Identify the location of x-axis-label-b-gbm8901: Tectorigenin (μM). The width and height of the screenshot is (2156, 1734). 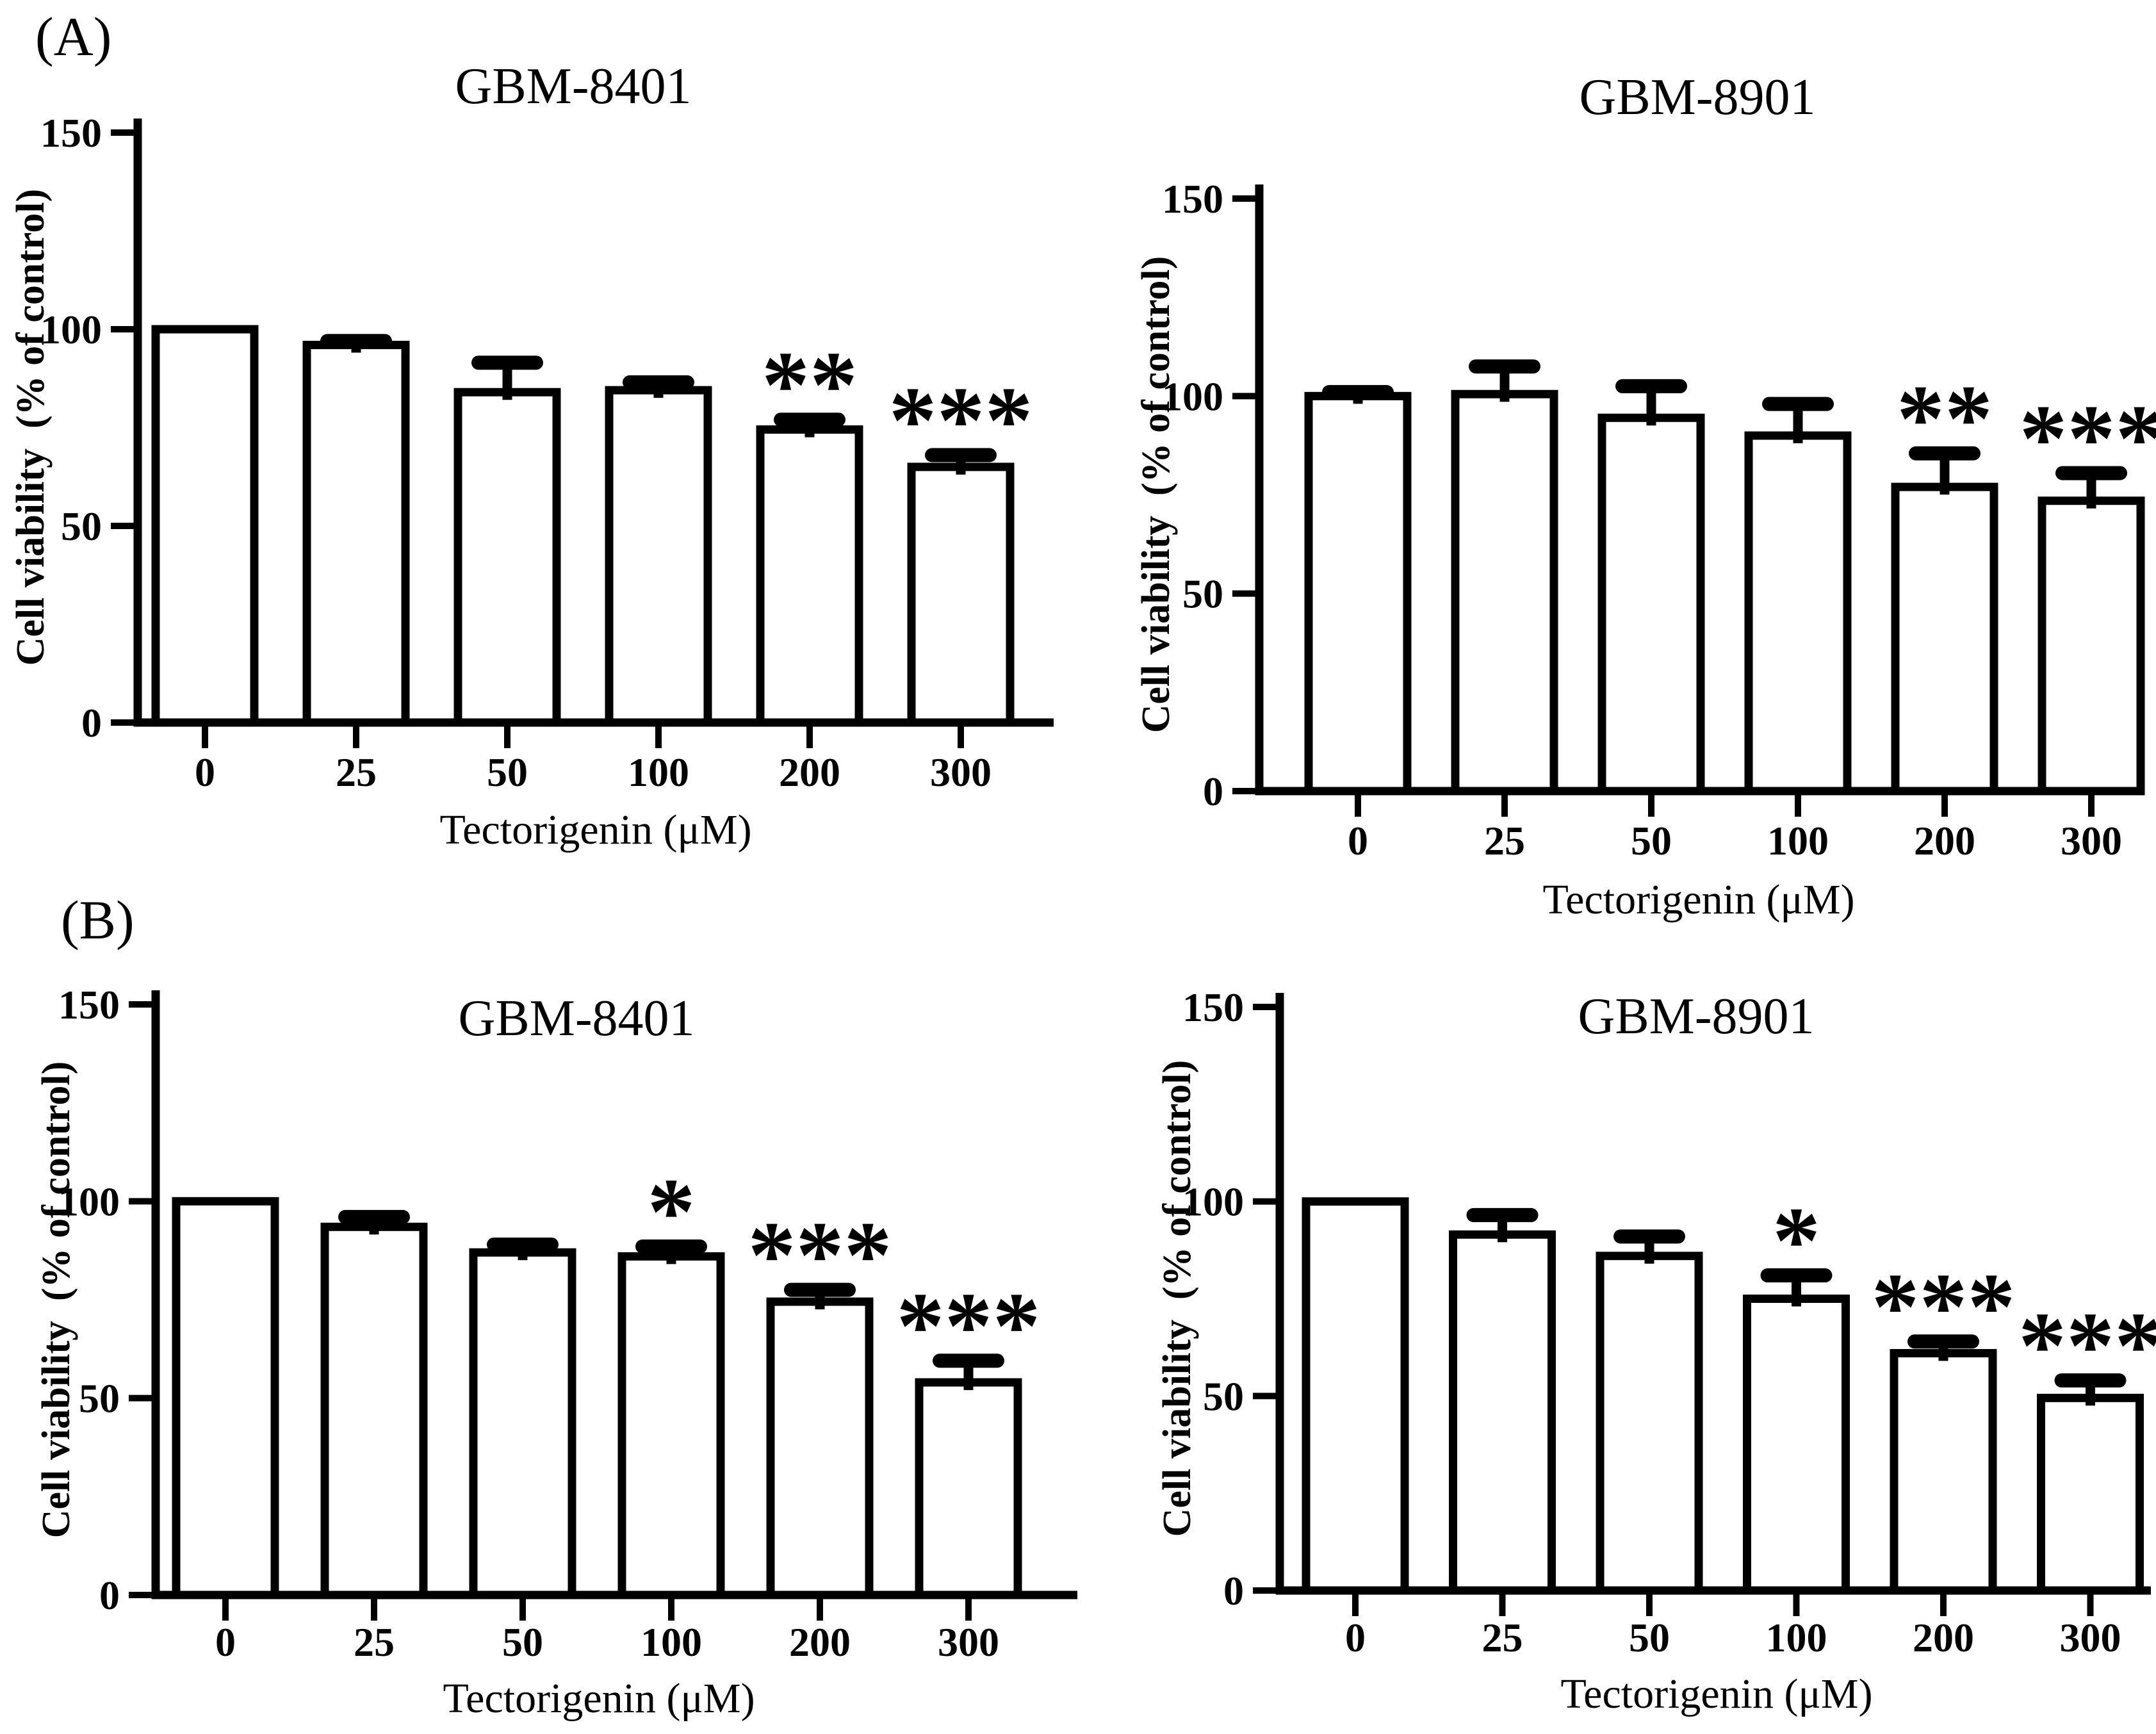
(1716, 1694).